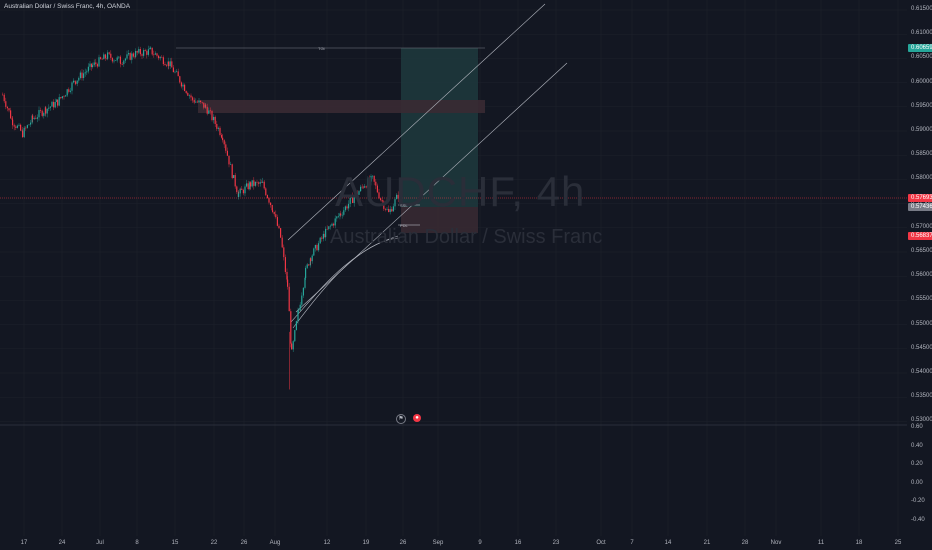 The image size is (932, 550). I want to click on price-tick-label: 0.54500, so click(921, 347).